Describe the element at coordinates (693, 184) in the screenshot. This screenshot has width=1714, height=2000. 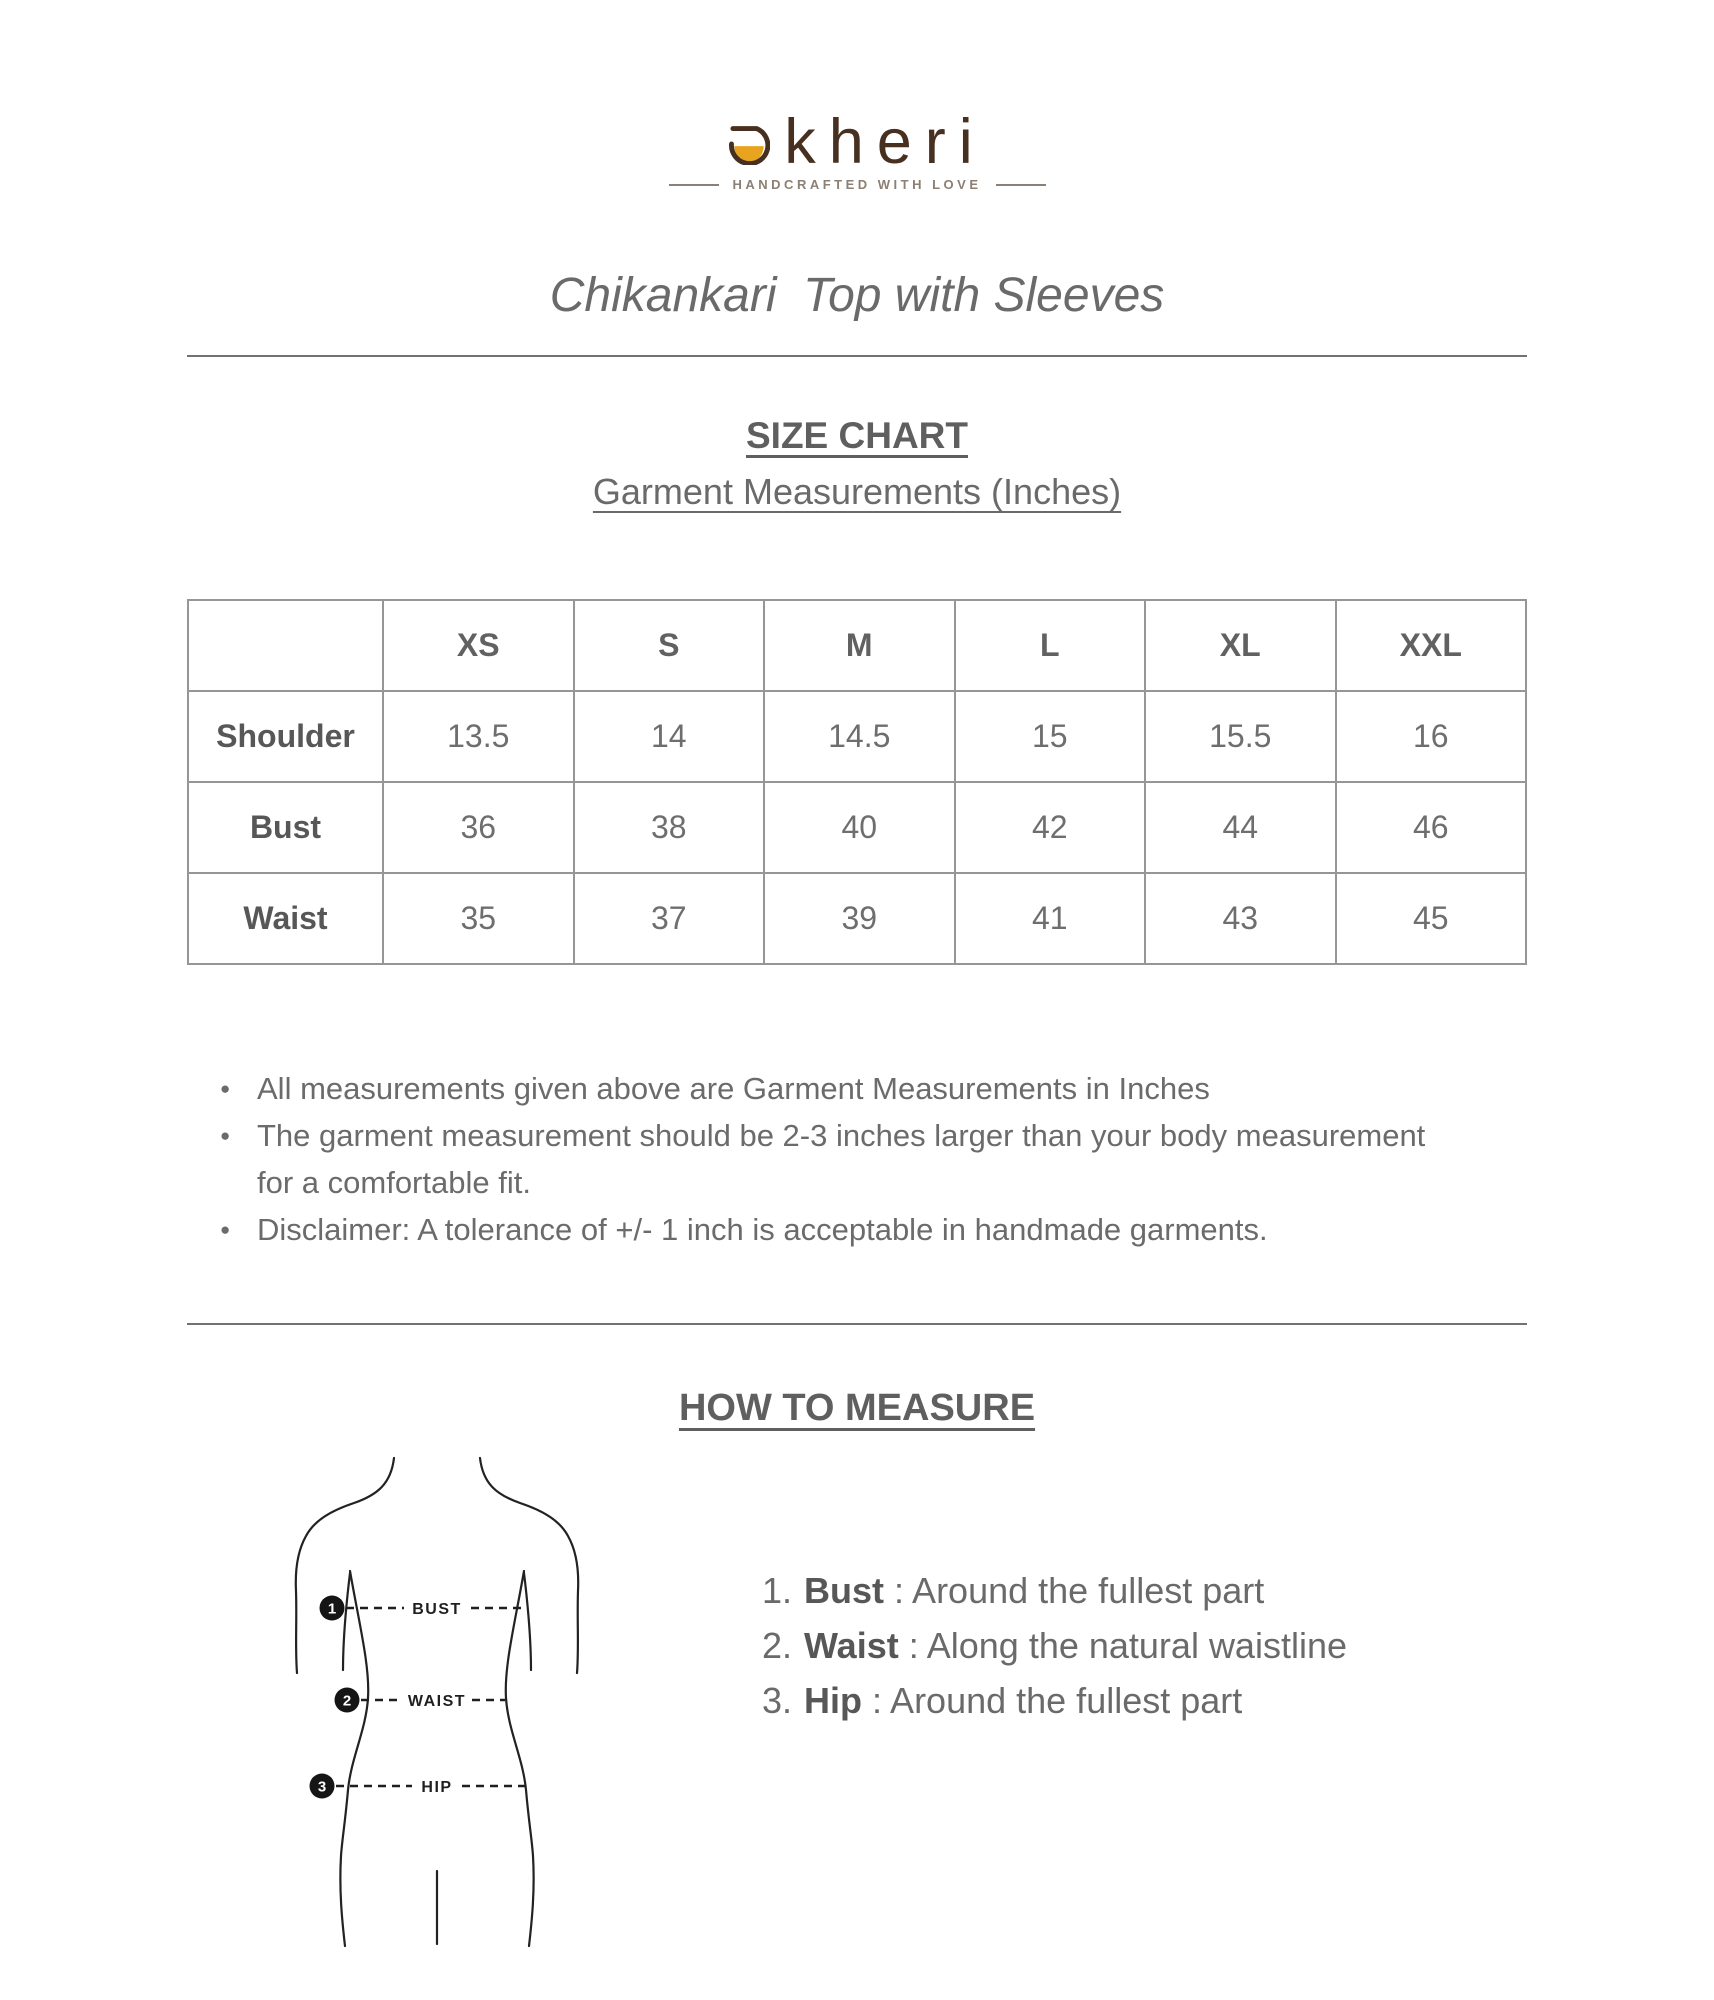
I see `tagline-left-line` at that location.